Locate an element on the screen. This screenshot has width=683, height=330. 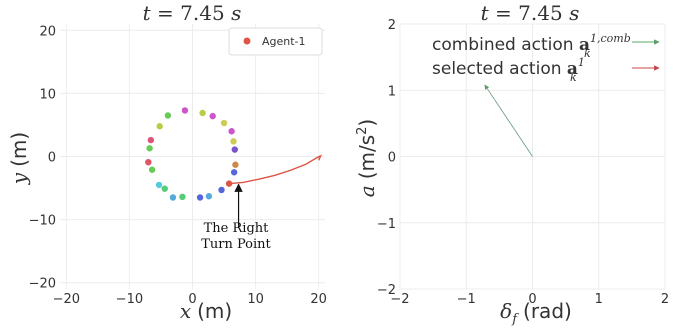
legend-selected-action-subscript: k is located at coordinates (573, 77).